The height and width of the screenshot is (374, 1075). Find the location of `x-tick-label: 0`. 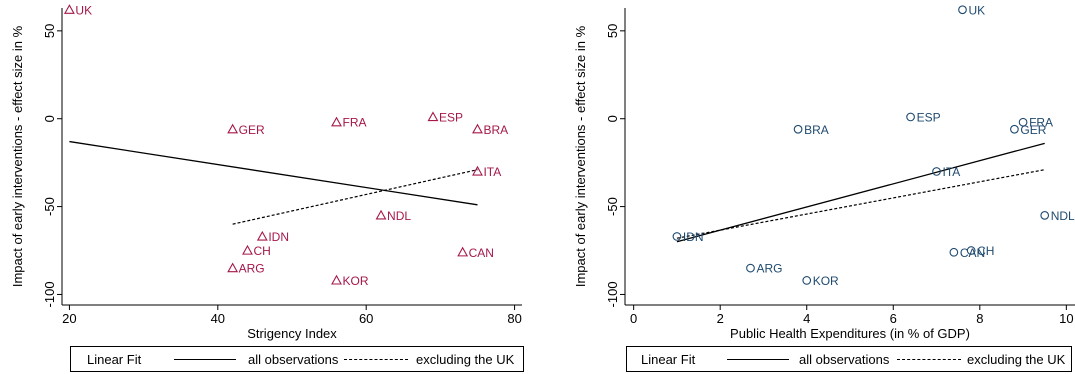

x-tick-label: 0 is located at coordinates (633, 318).